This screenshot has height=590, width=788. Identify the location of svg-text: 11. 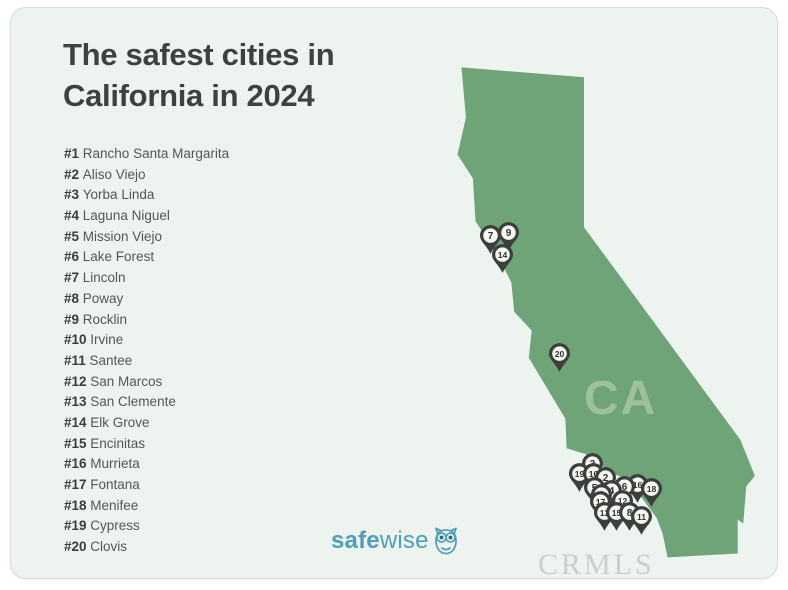
(640, 516).